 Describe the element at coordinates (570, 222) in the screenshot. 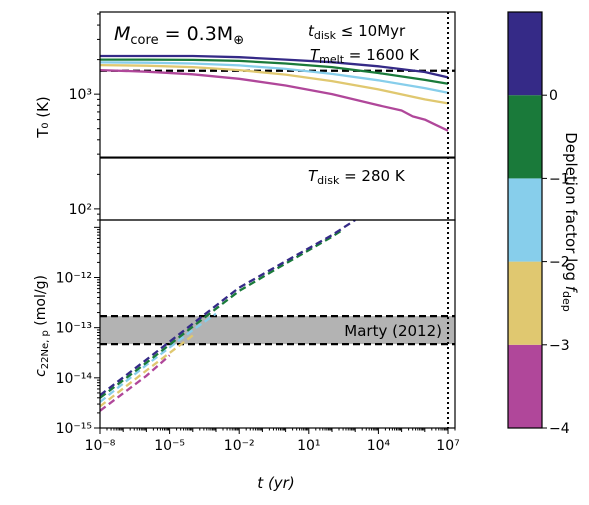

I see `colorbar-label: Depletion factor log fdep` at that location.